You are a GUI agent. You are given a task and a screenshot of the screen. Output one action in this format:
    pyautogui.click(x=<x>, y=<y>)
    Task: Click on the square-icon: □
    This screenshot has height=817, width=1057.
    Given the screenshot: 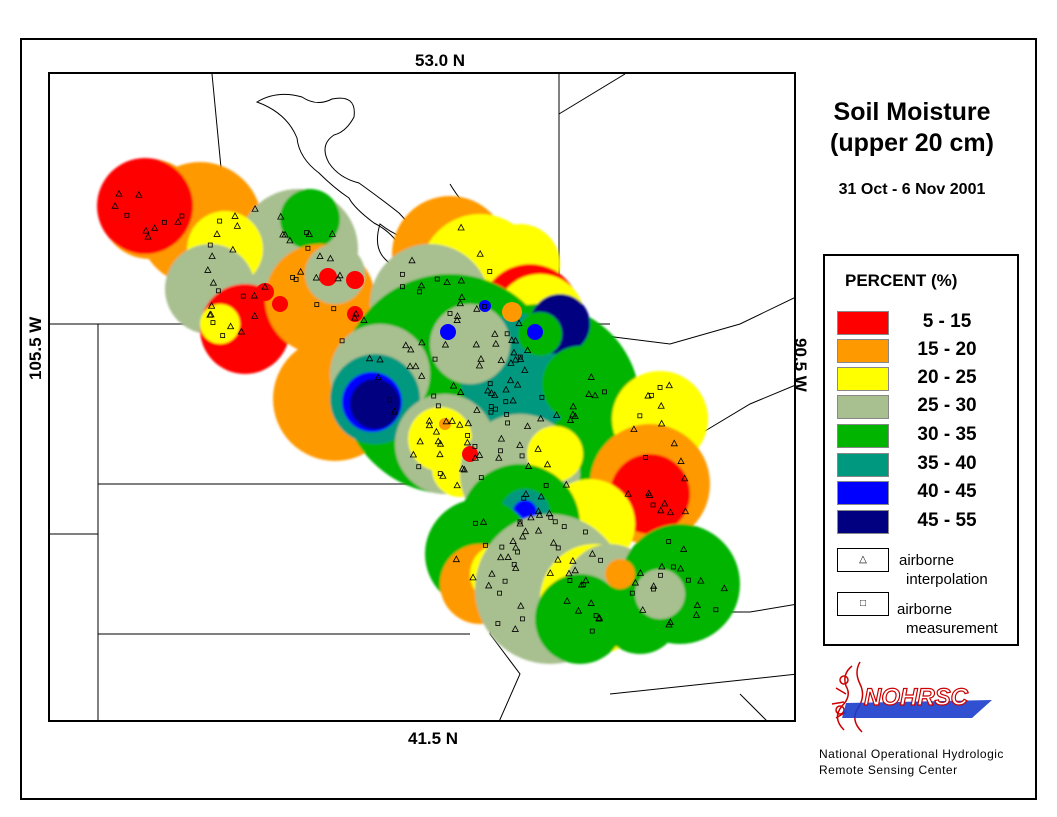 What is the action you would take?
    pyautogui.click(x=863, y=604)
    